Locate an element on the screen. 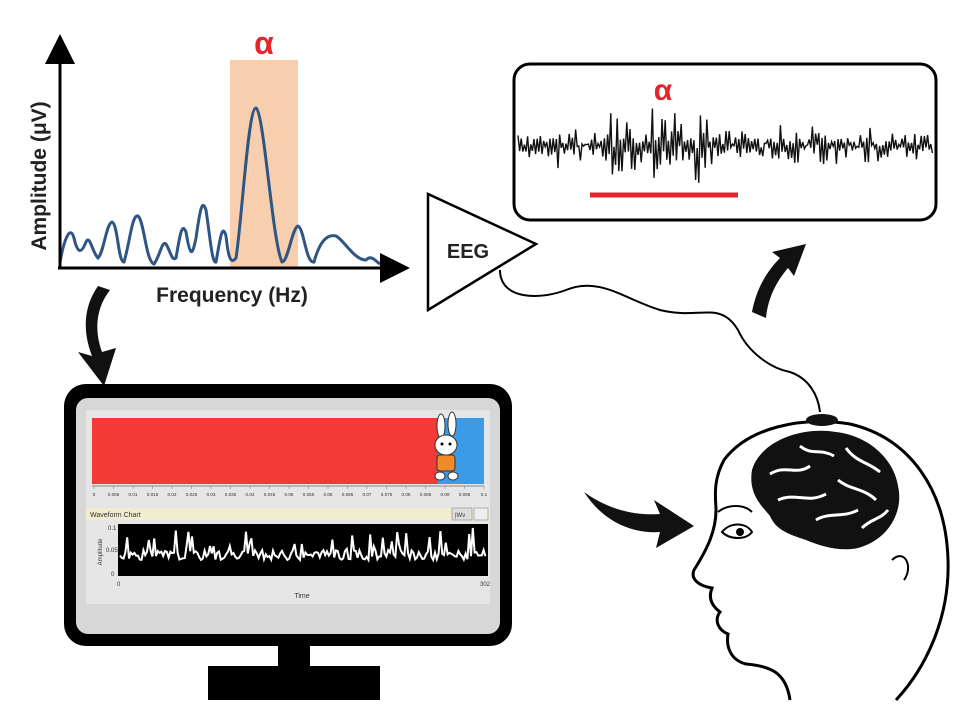  raw-eeg-trace is located at coordinates (725, 145).